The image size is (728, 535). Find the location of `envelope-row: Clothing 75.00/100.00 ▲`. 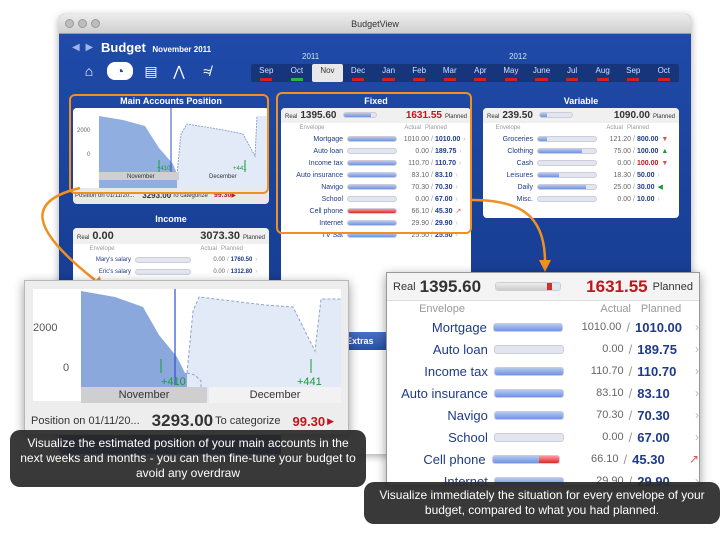

envelope-row: Clothing 75.00/100.00 ▲ is located at coordinates (581, 151).